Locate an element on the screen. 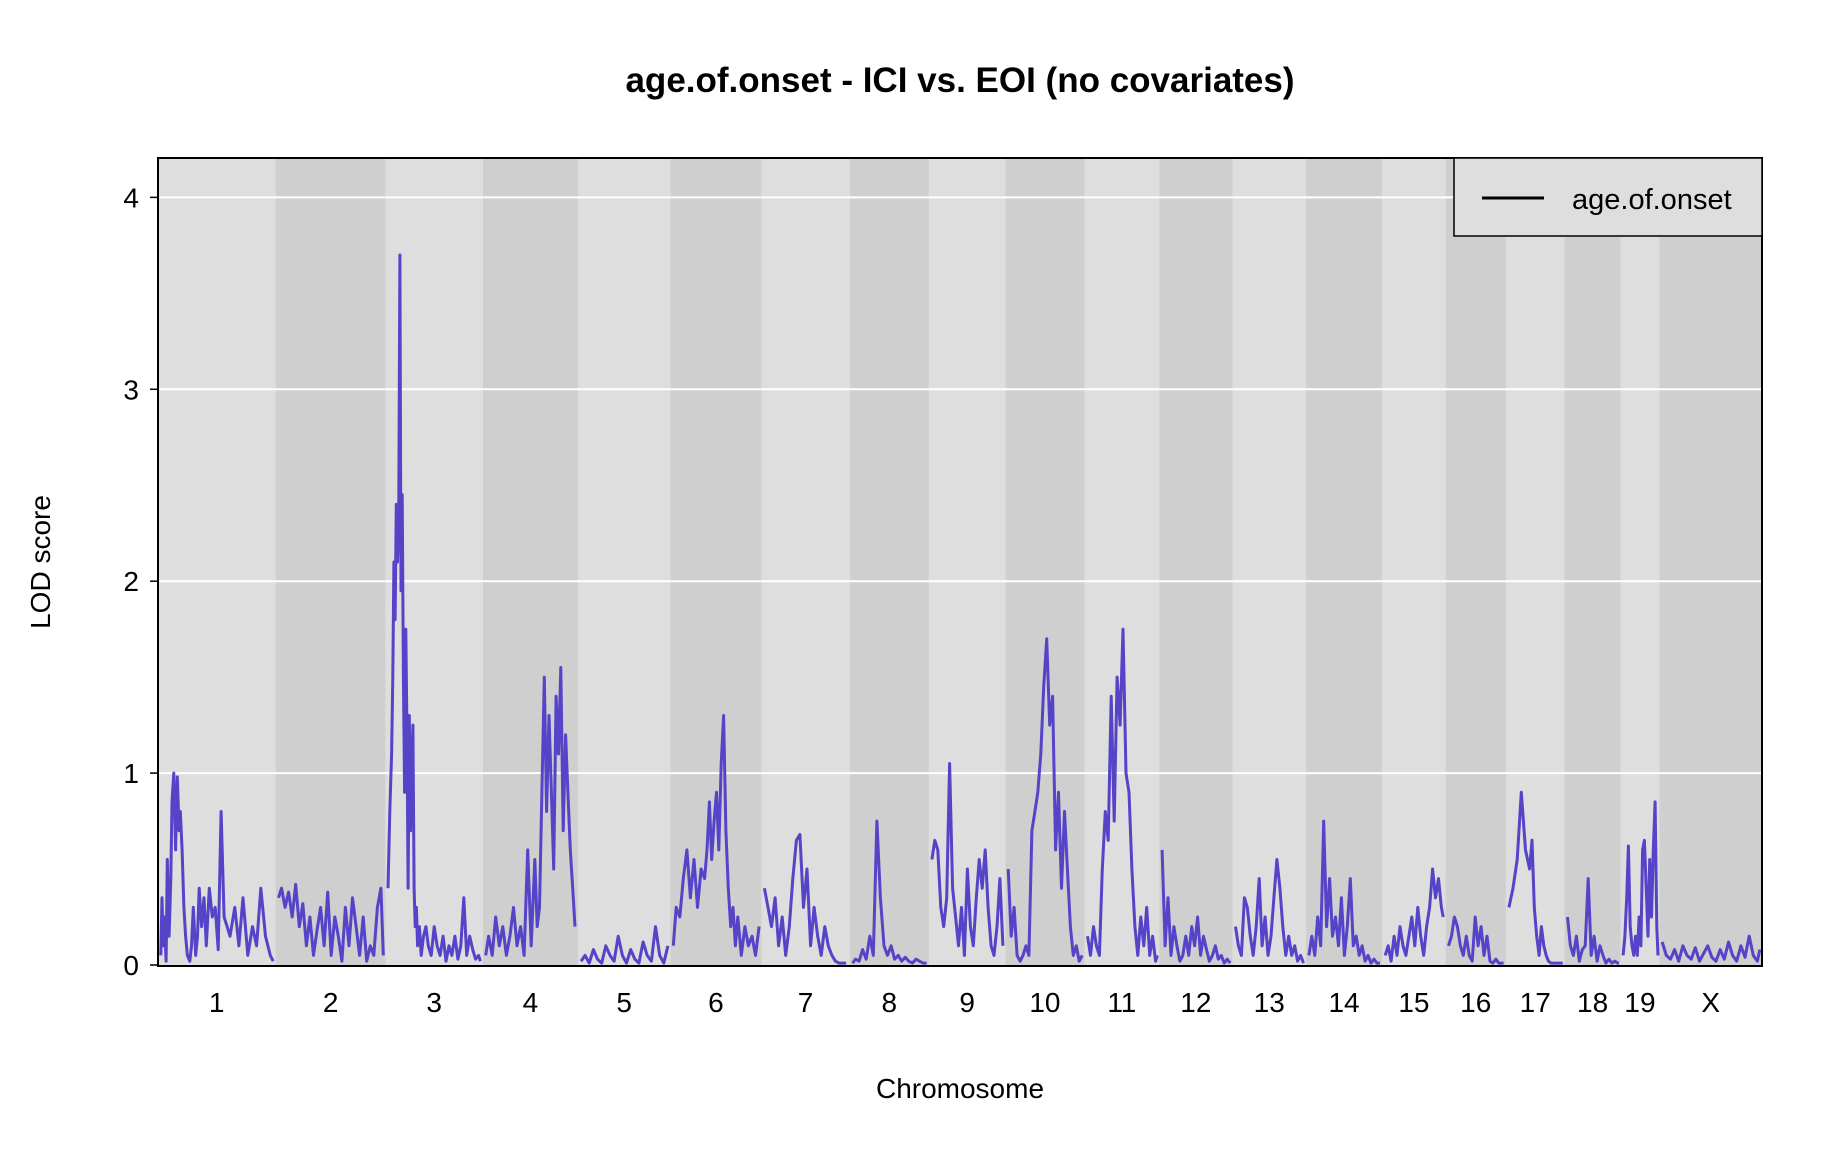 Image resolution: width=1824 pixels, height=1152 pixels. x-tick-label-10: 10 is located at coordinates (1044, 1002).